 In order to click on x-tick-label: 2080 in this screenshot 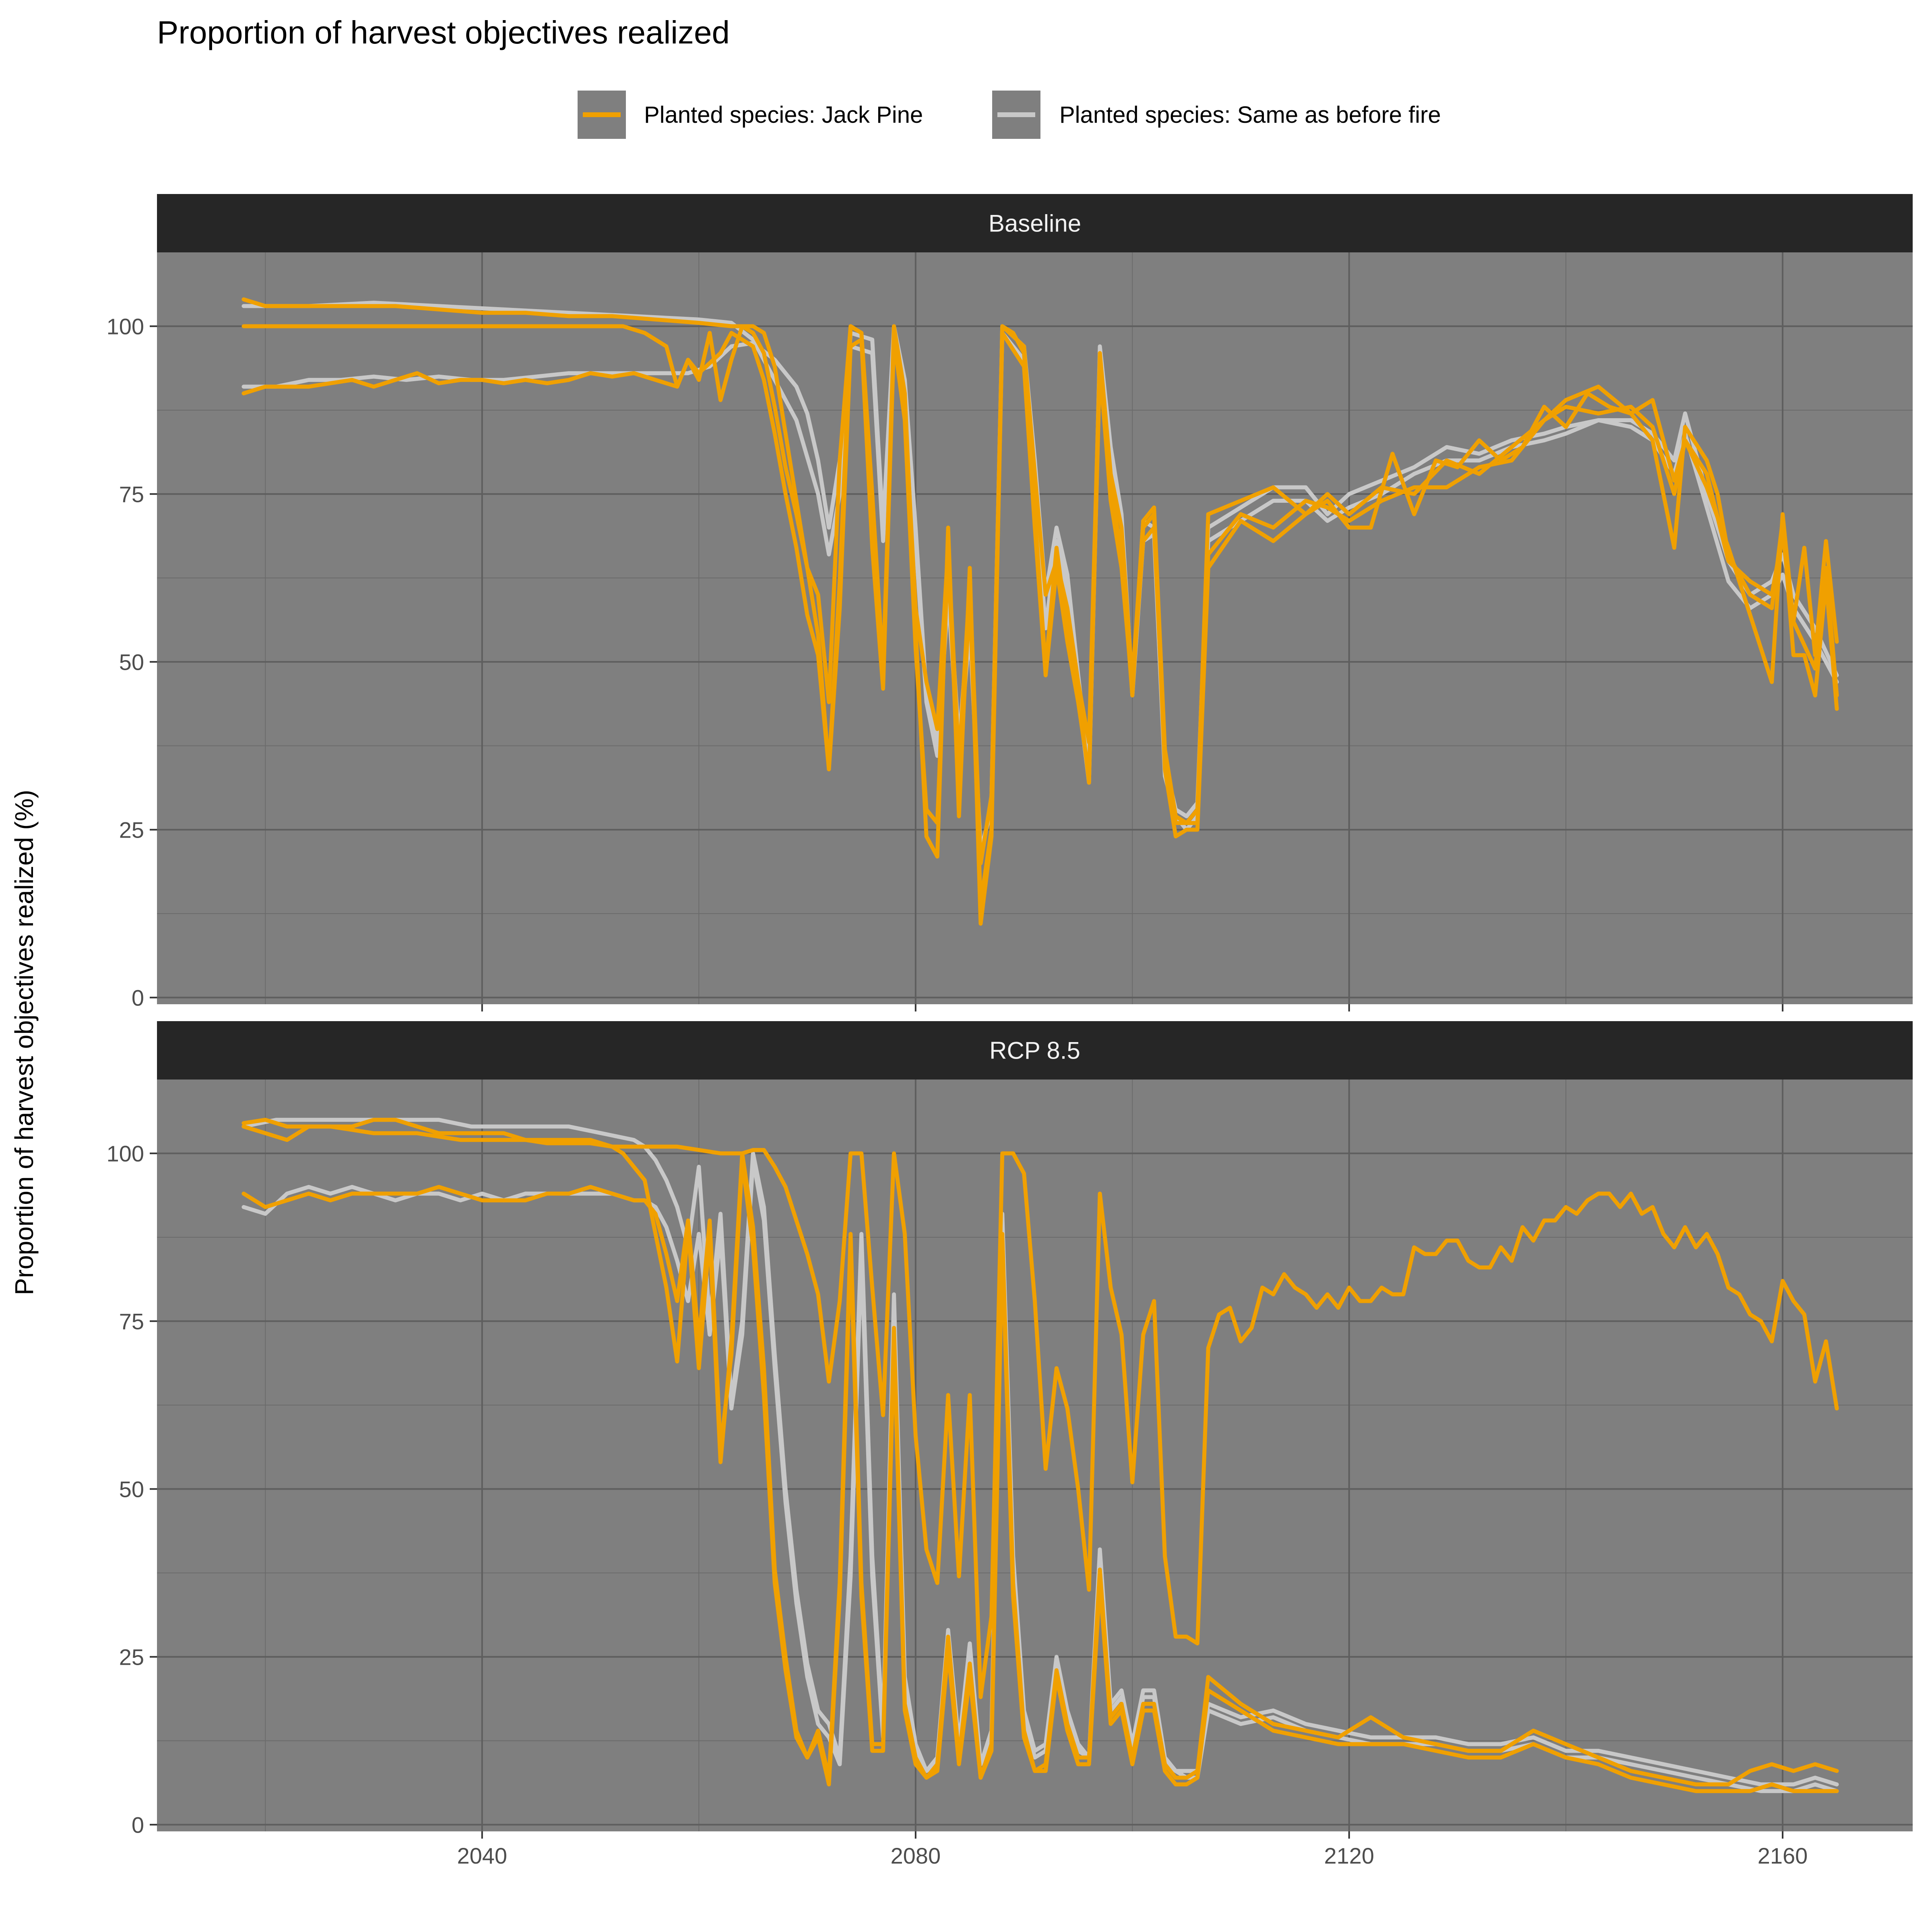, I will do `click(916, 1855)`.